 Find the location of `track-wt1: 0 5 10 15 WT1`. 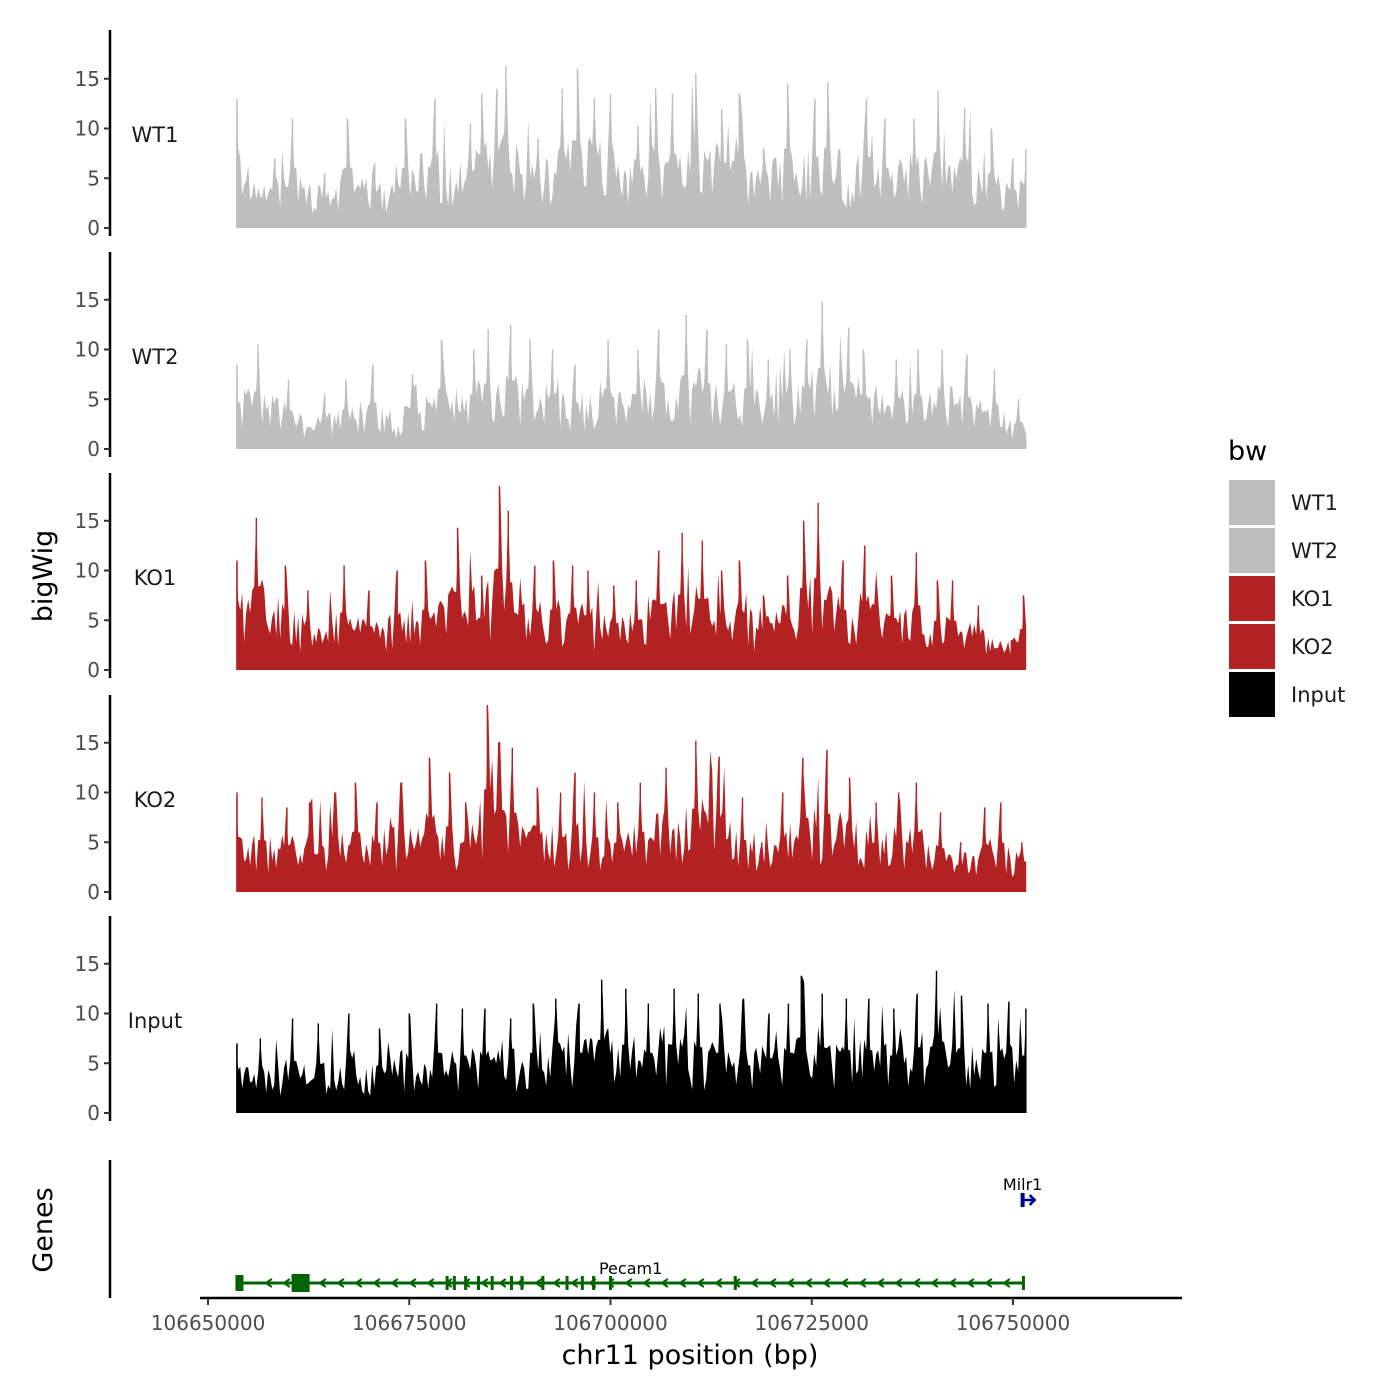

track-wt1: 0 5 10 15 WT1 is located at coordinates (551, 135).